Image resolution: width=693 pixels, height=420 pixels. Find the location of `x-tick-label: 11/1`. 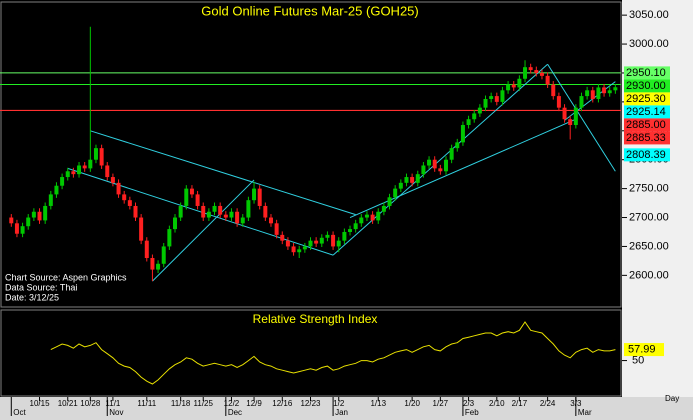

x-tick-label: 11/1 is located at coordinates (113, 403).